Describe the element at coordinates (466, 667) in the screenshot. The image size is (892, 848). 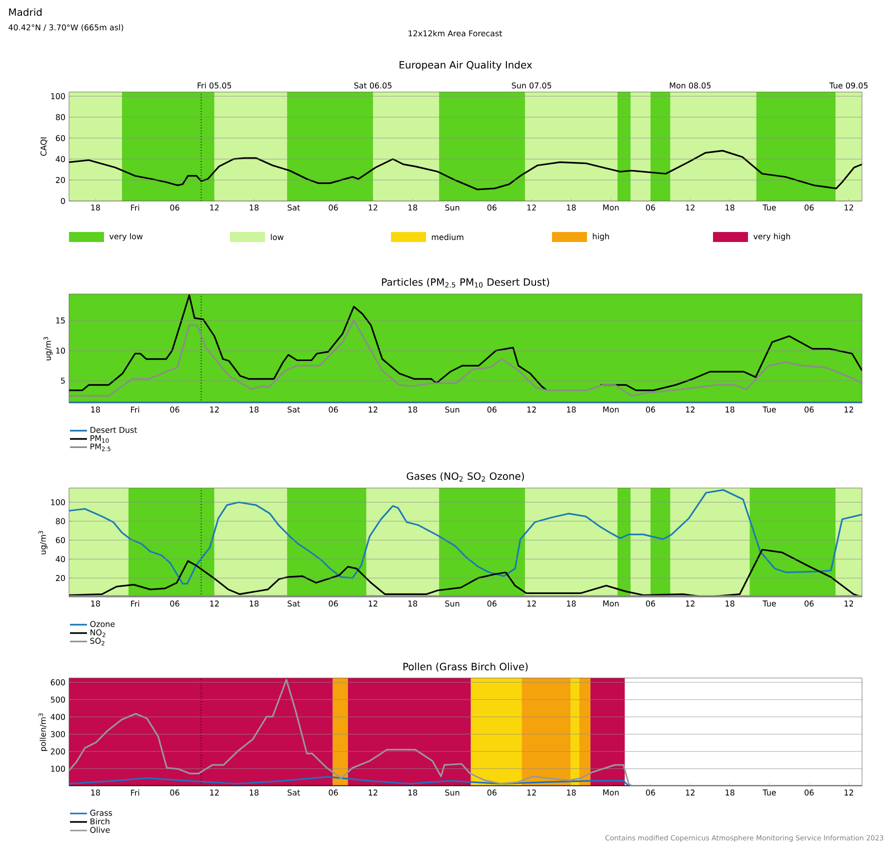
I see `chart-title: Pollen (Grass Birch Olive)` at that location.